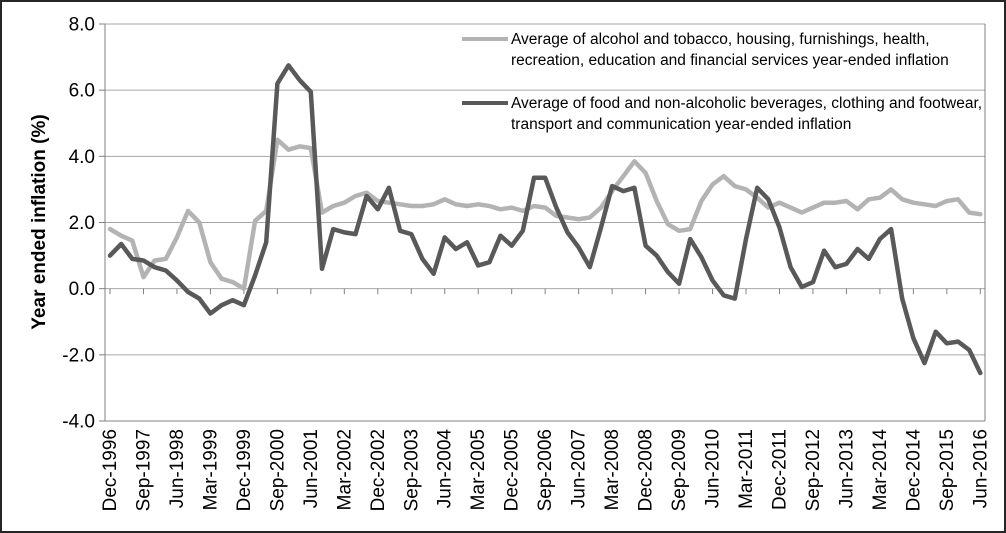 The image size is (1006, 533). I want to click on x-tick-label: Sep-2000, so click(277, 470).